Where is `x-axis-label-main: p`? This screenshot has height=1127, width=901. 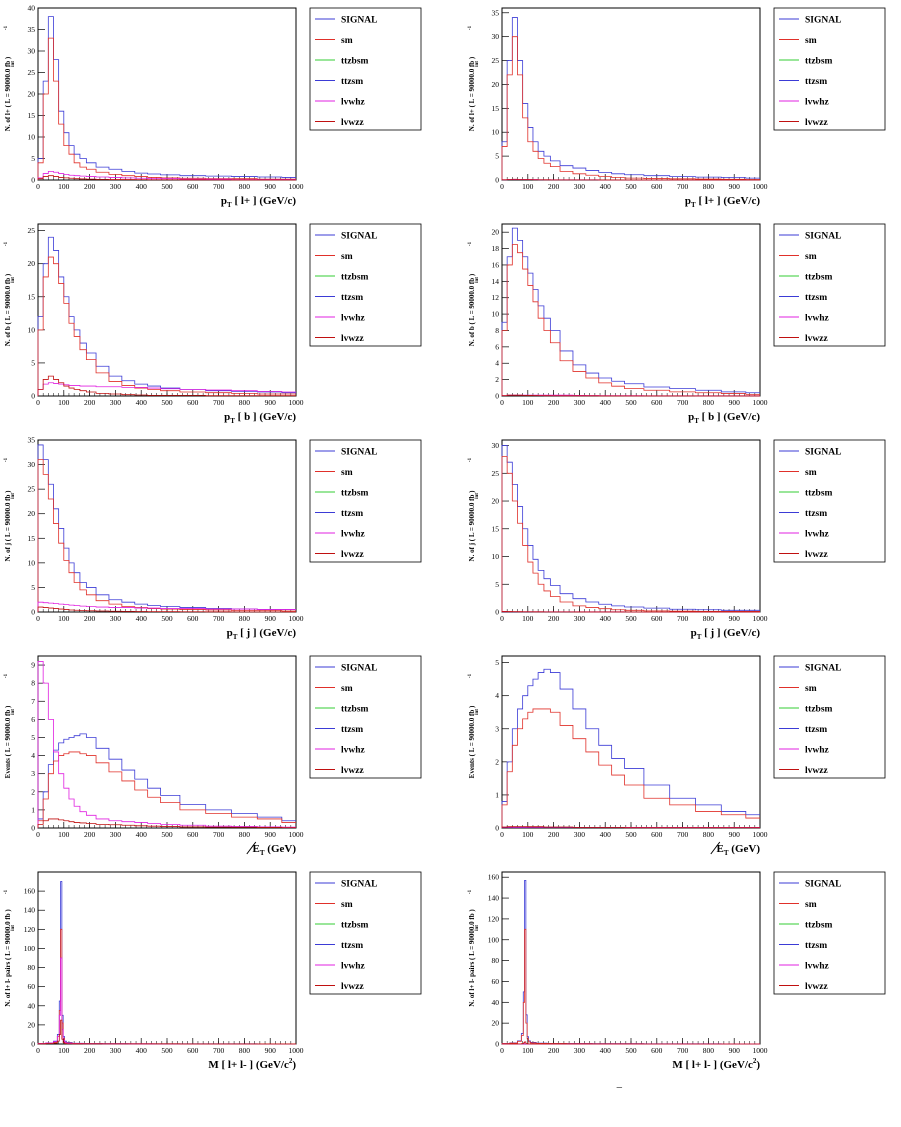 x-axis-label-main: p is located at coordinates (227, 417).